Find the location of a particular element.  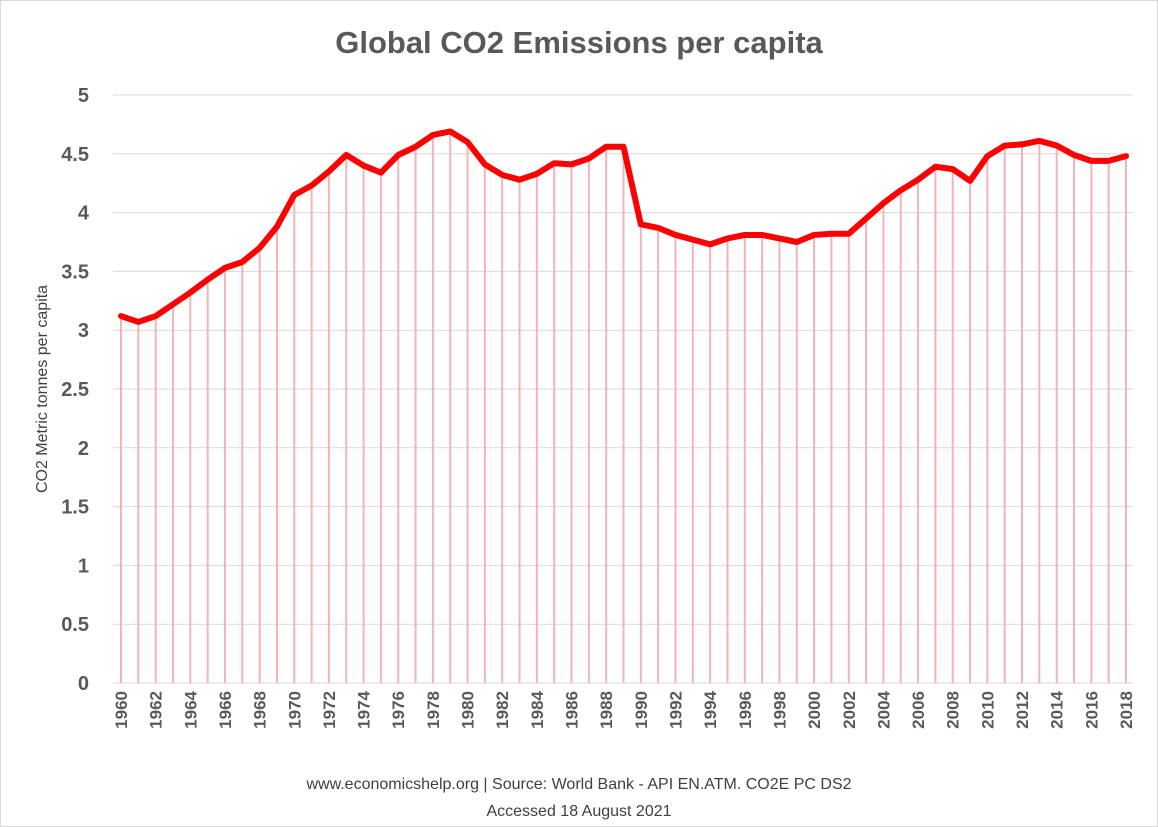

x-tick-label: 1998 is located at coordinates (779, 710).